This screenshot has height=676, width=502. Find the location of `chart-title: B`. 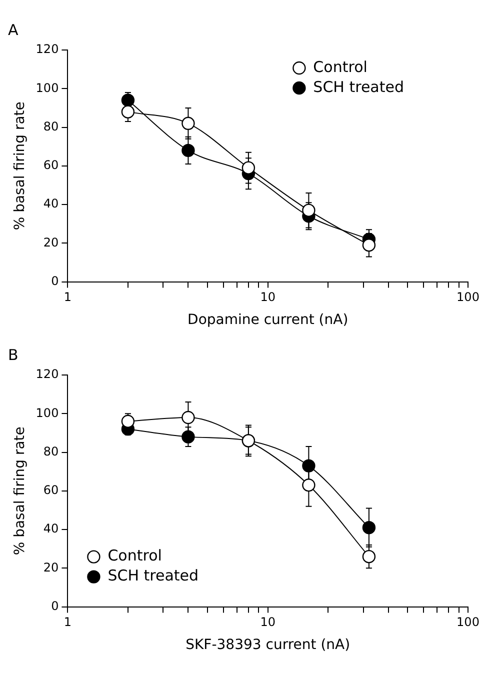

chart-title: B is located at coordinates (13, 355).